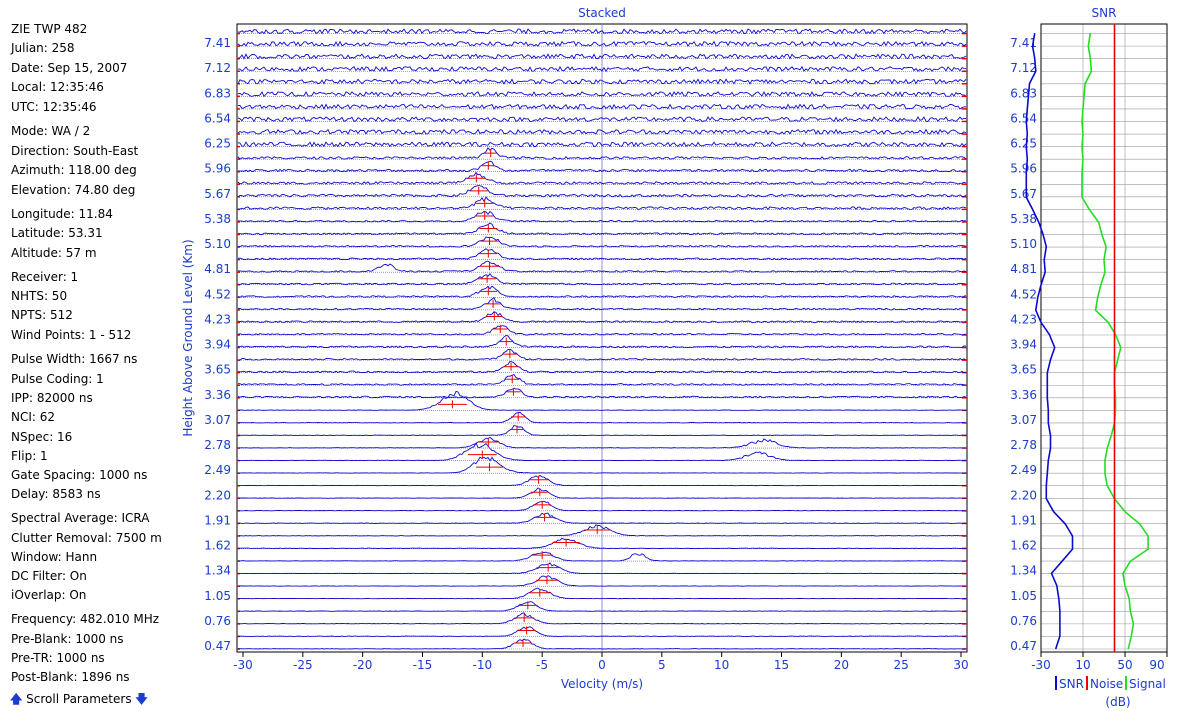  Describe the element at coordinates (217, 68) in the screenshot. I see `height-tick-label: 7.12` at that location.